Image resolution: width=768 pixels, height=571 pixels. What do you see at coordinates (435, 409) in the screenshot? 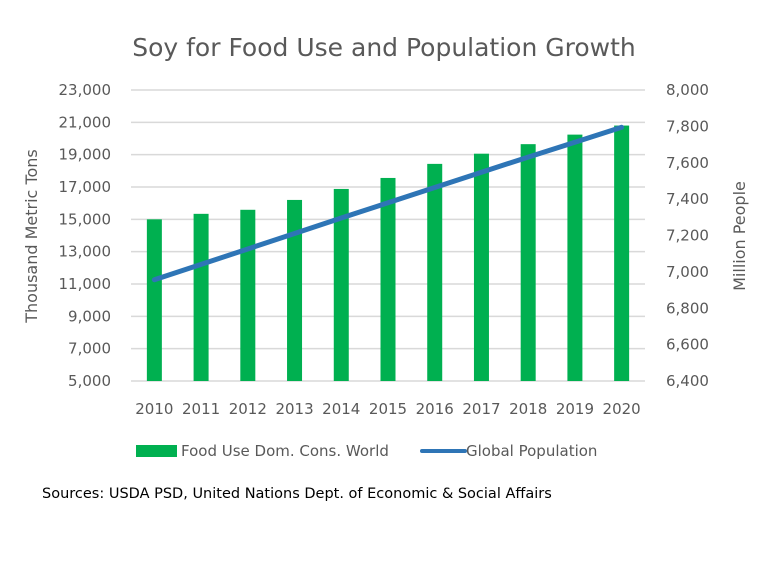
I see `x-tick-label: 2016` at bounding box center [435, 409].